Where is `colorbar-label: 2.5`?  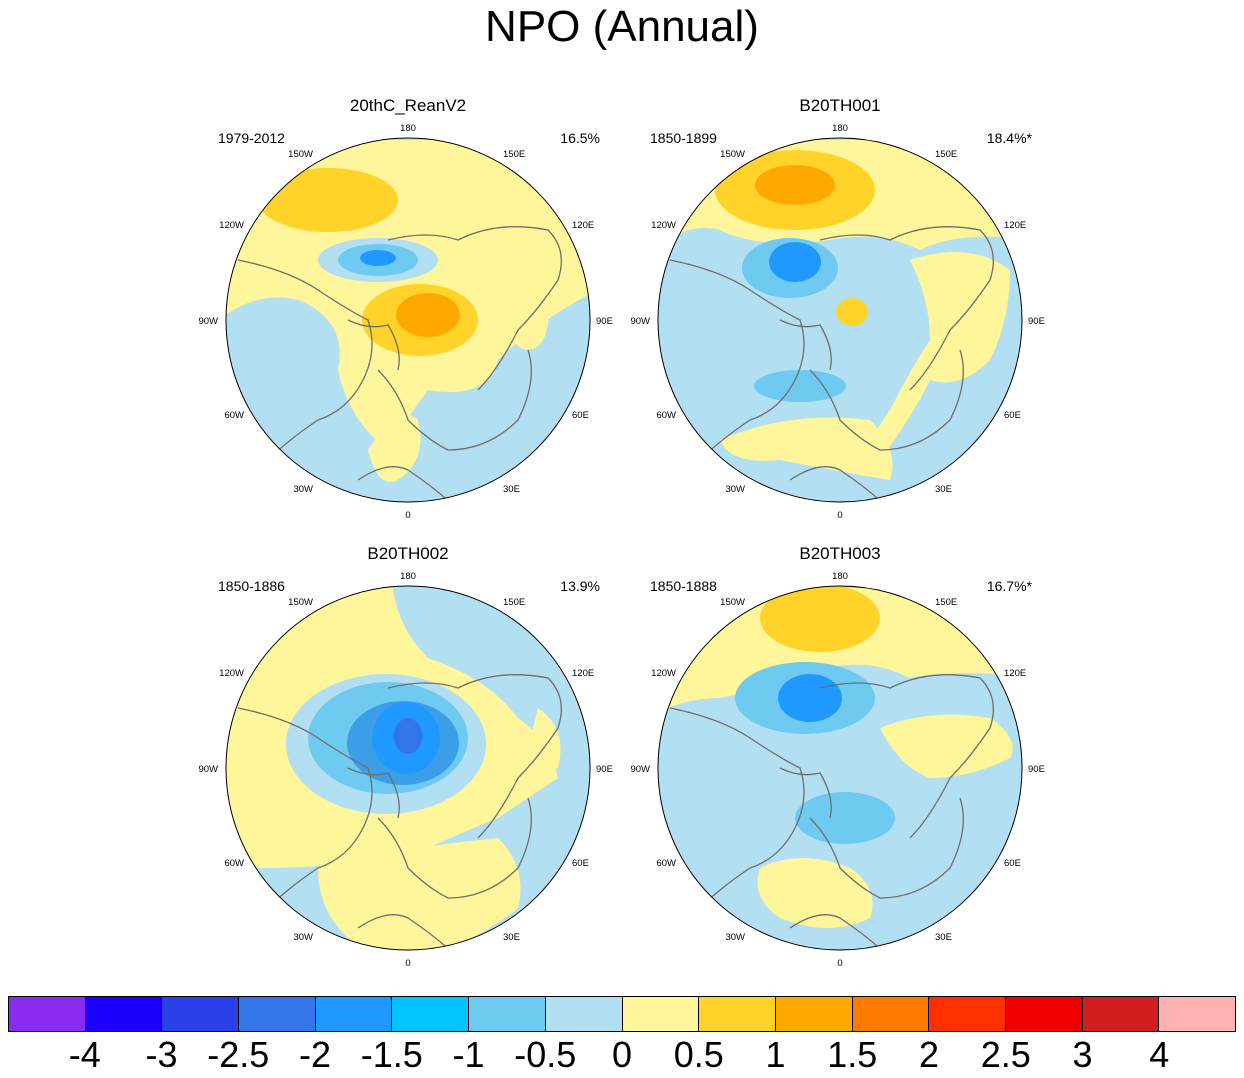
colorbar-label: 2.5 is located at coordinates (1005, 1054).